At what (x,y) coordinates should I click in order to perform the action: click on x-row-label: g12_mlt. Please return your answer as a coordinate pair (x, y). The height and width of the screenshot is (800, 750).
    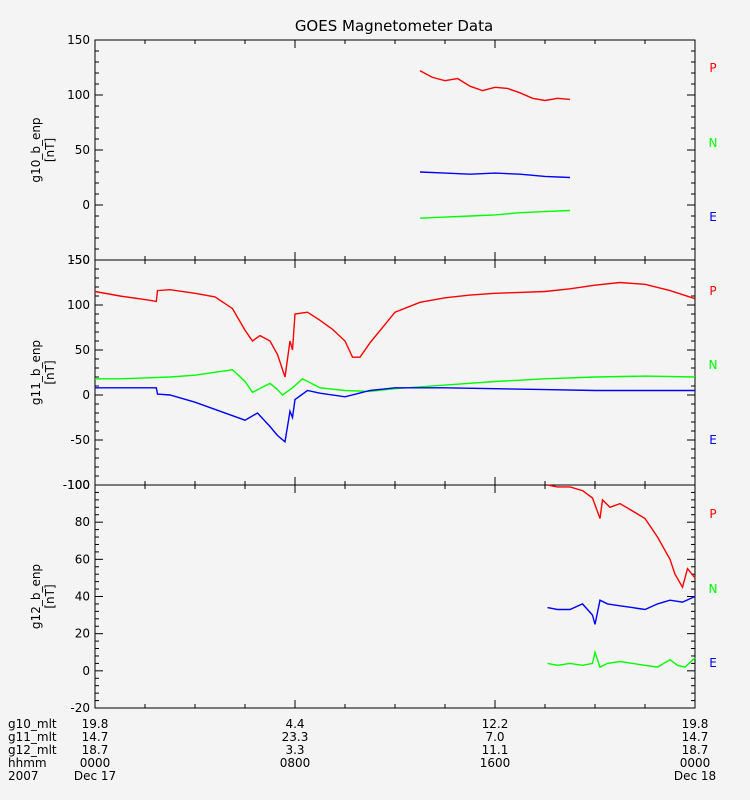
    Looking at the image, I should click on (32, 750).